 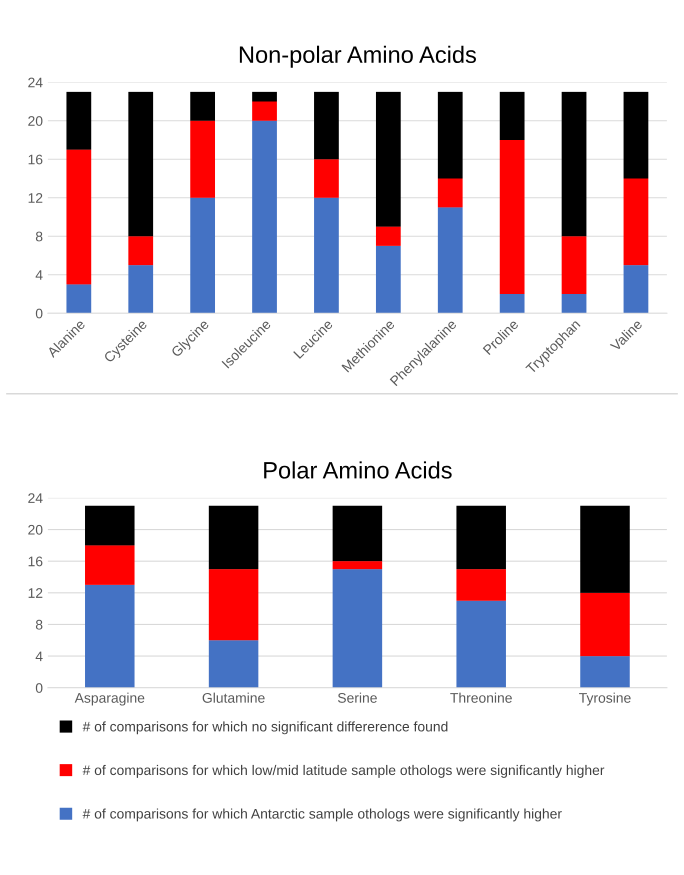 What do you see at coordinates (357, 697) in the screenshot?
I see `x-tick-label: Serine` at bounding box center [357, 697].